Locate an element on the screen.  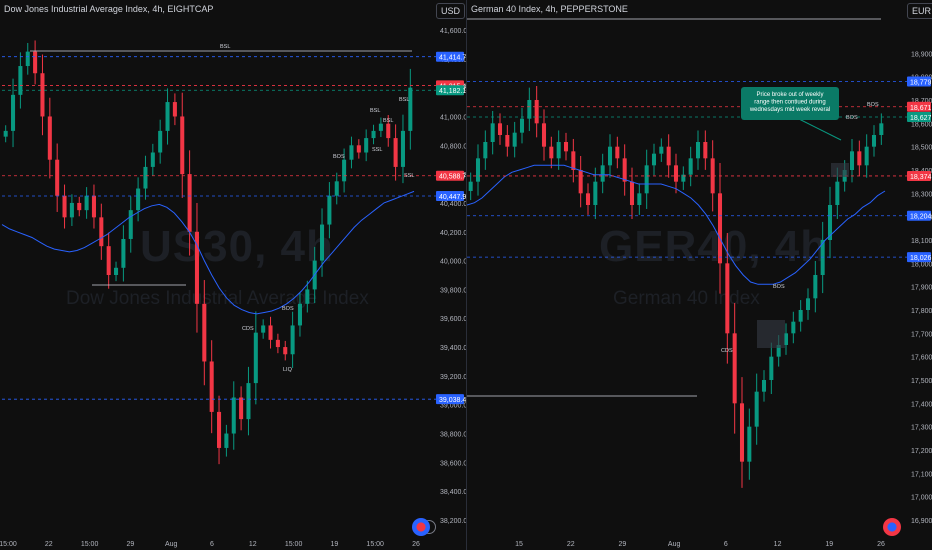
us30-y-tick-label: 41,000.00 is located at coordinates (453, 117).